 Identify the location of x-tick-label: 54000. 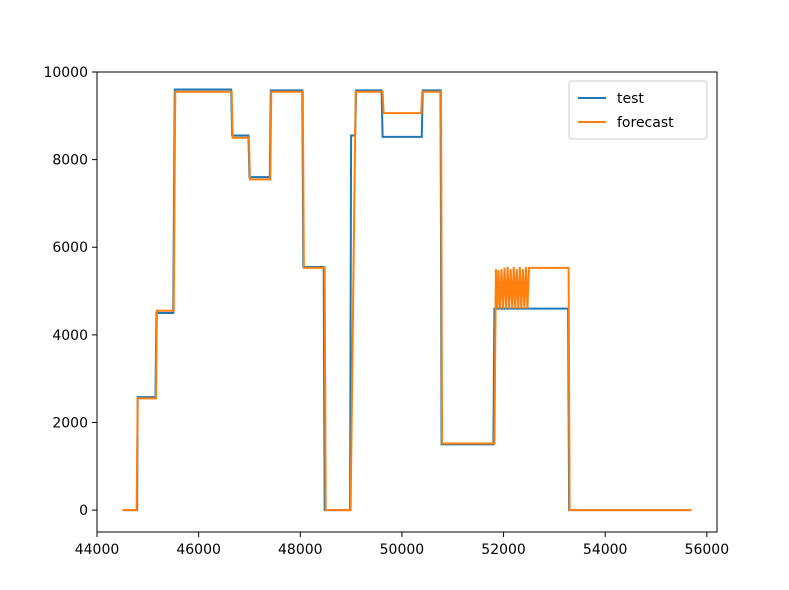
(605, 550).